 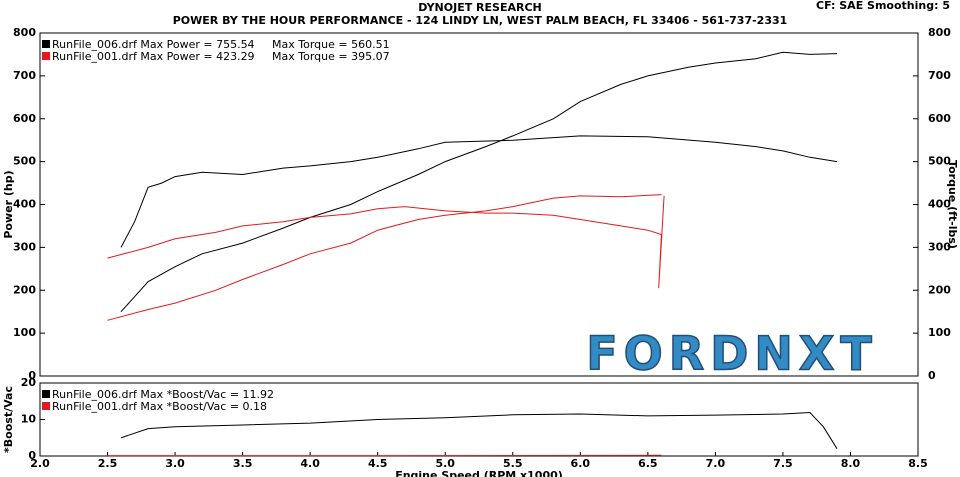 What do you see at coordinates (513, 463) in the screenshot?
I see `x-tick-label: 5.5` at bounding box center [513, 463].